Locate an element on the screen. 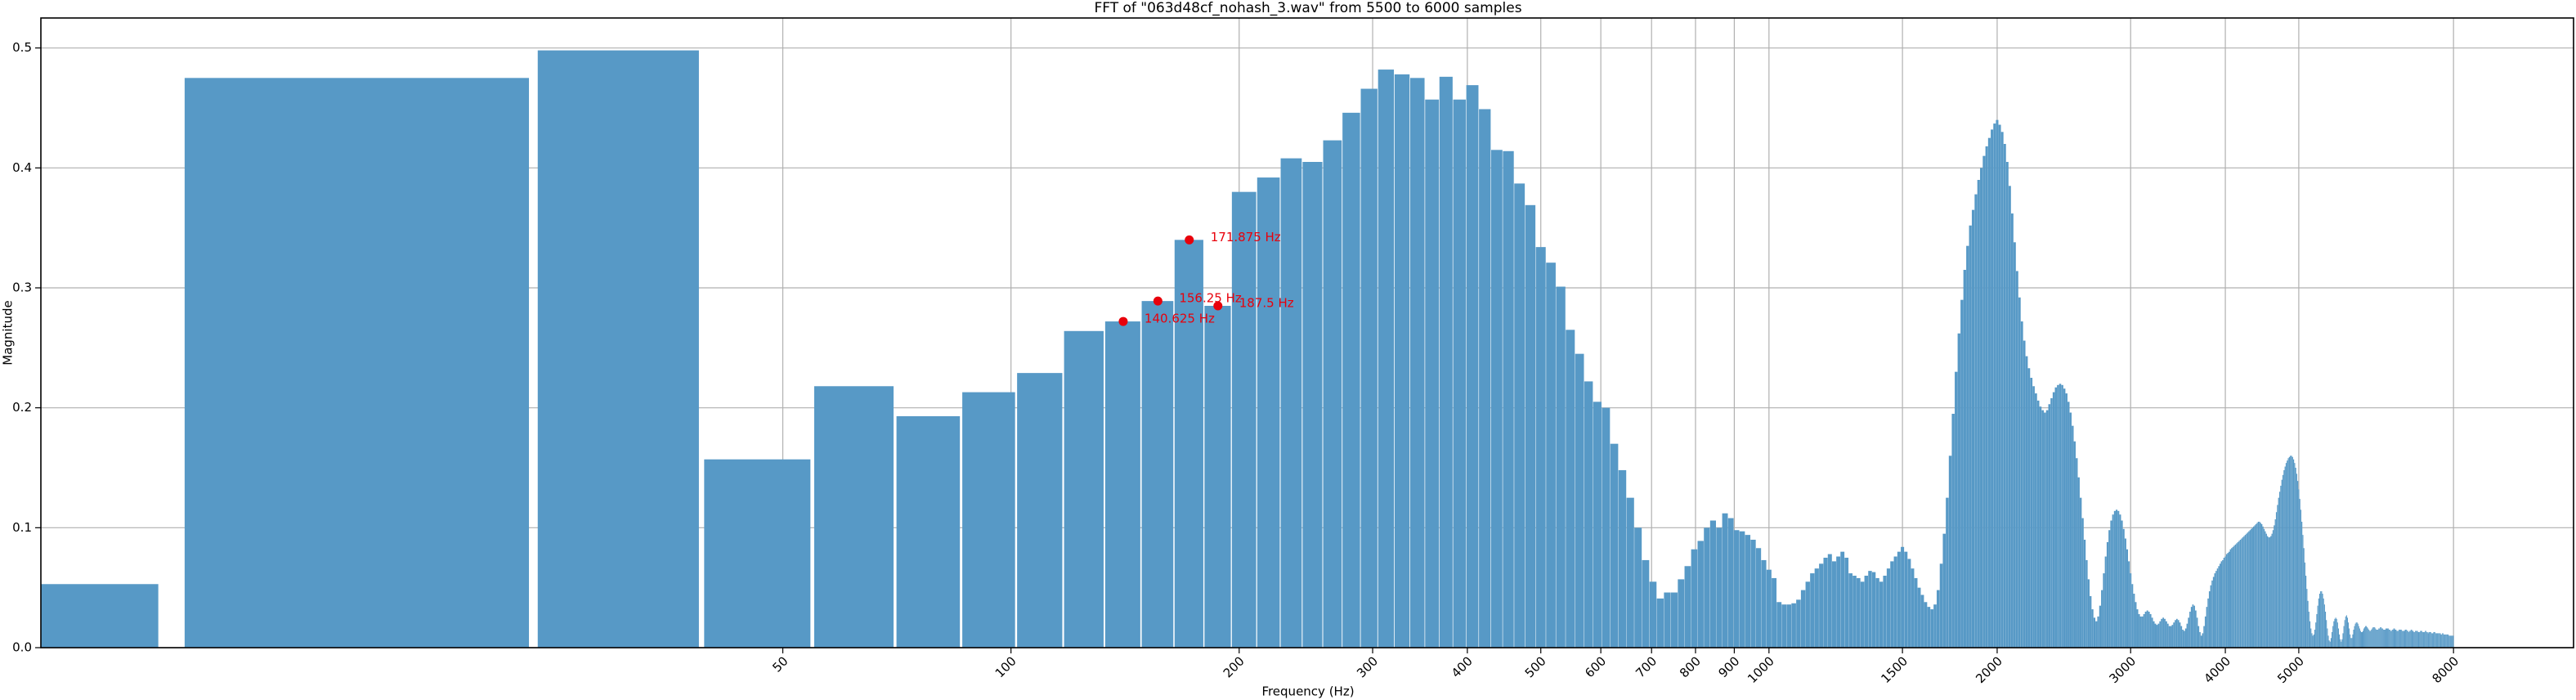 The height and width of the screenshot is (700, 2576). x-tick-label: 500 is located at coordinates (1535, 666).